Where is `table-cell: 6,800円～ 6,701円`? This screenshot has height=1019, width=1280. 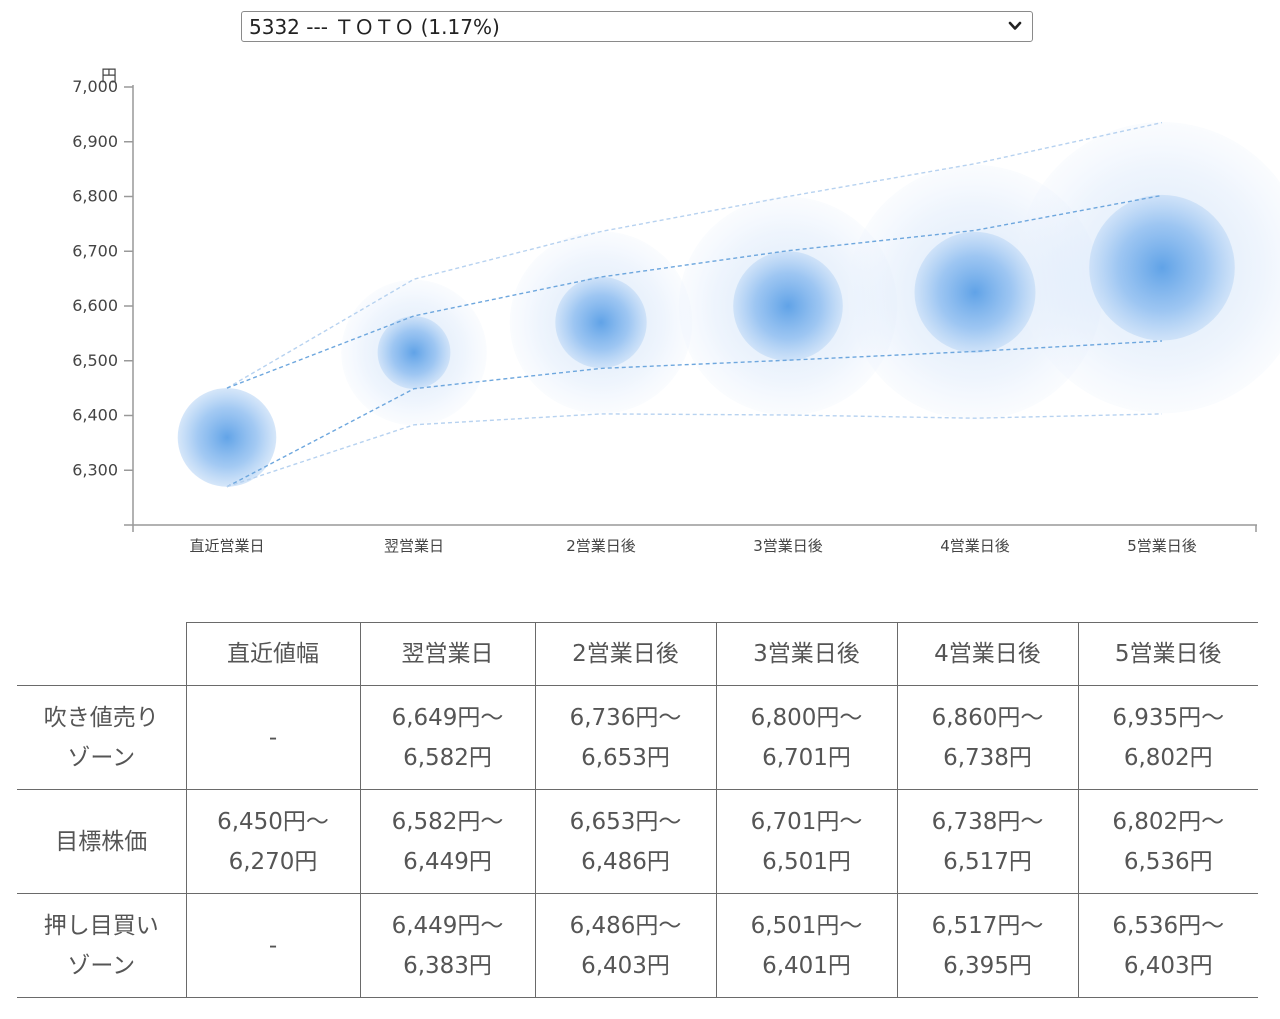 table-cell: 6,800円～ 6,701円 is located at coordinates (806, 737).